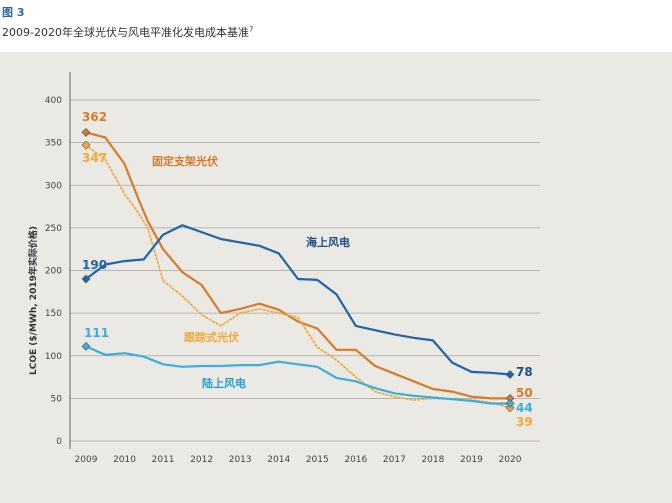 The height and width of the screenshot is (503, 672). Describe the element at coordinates (163, 460) in the screenshot. I see `x-tick-label: 2011` at that location.